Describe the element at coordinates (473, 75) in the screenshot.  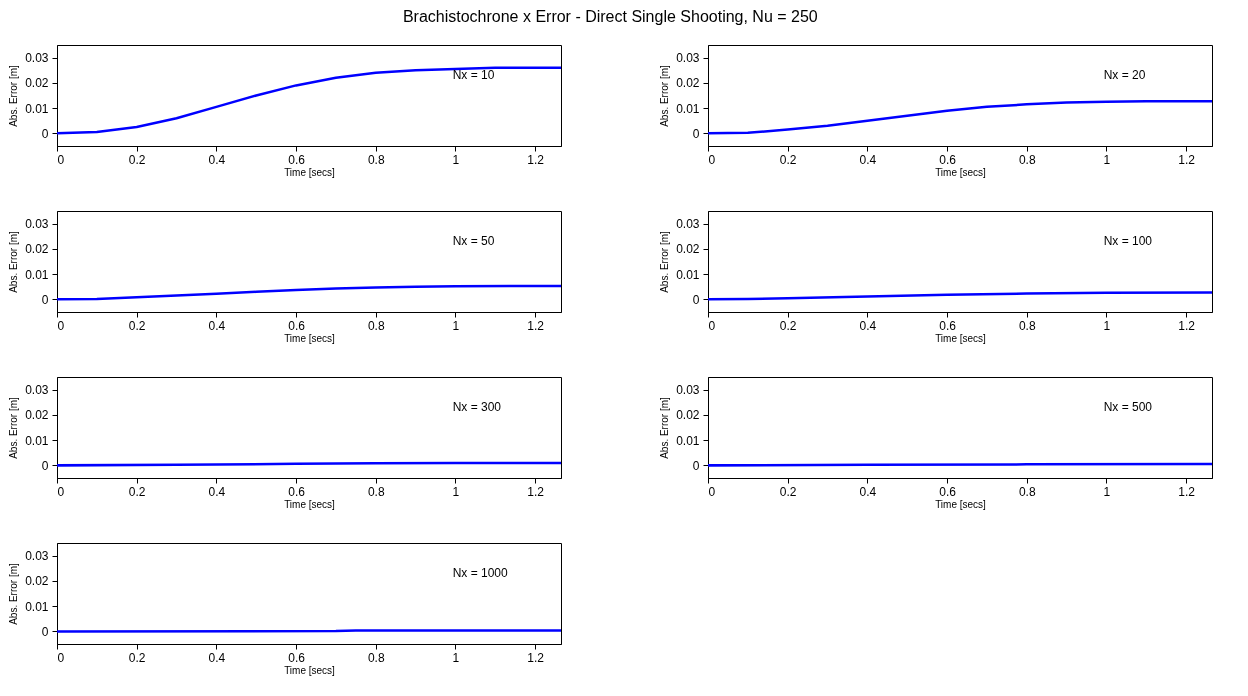
I see `annotation: Nx = 10` at that location.